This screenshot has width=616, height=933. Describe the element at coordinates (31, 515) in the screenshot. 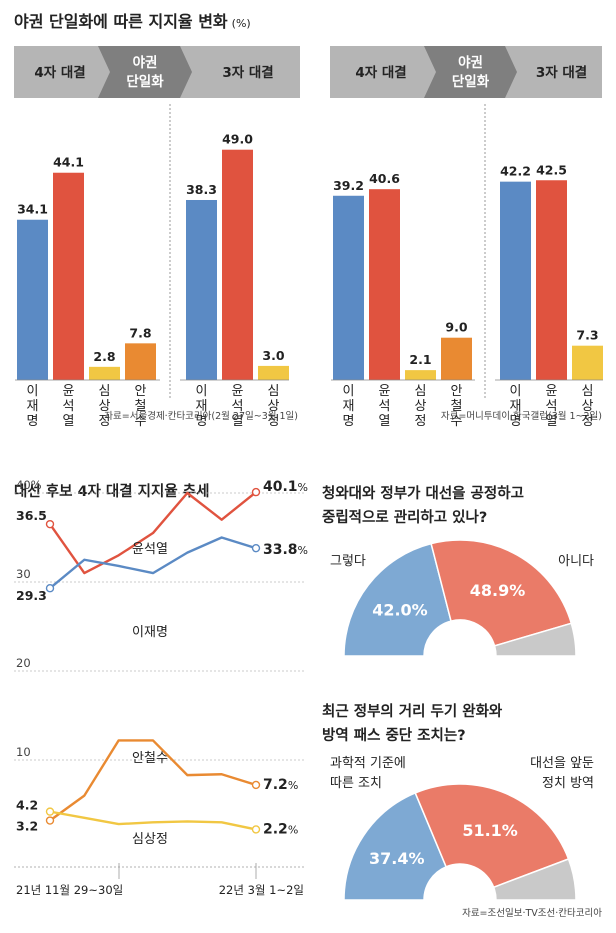

I see `line-start-value: 36.5` at that location.